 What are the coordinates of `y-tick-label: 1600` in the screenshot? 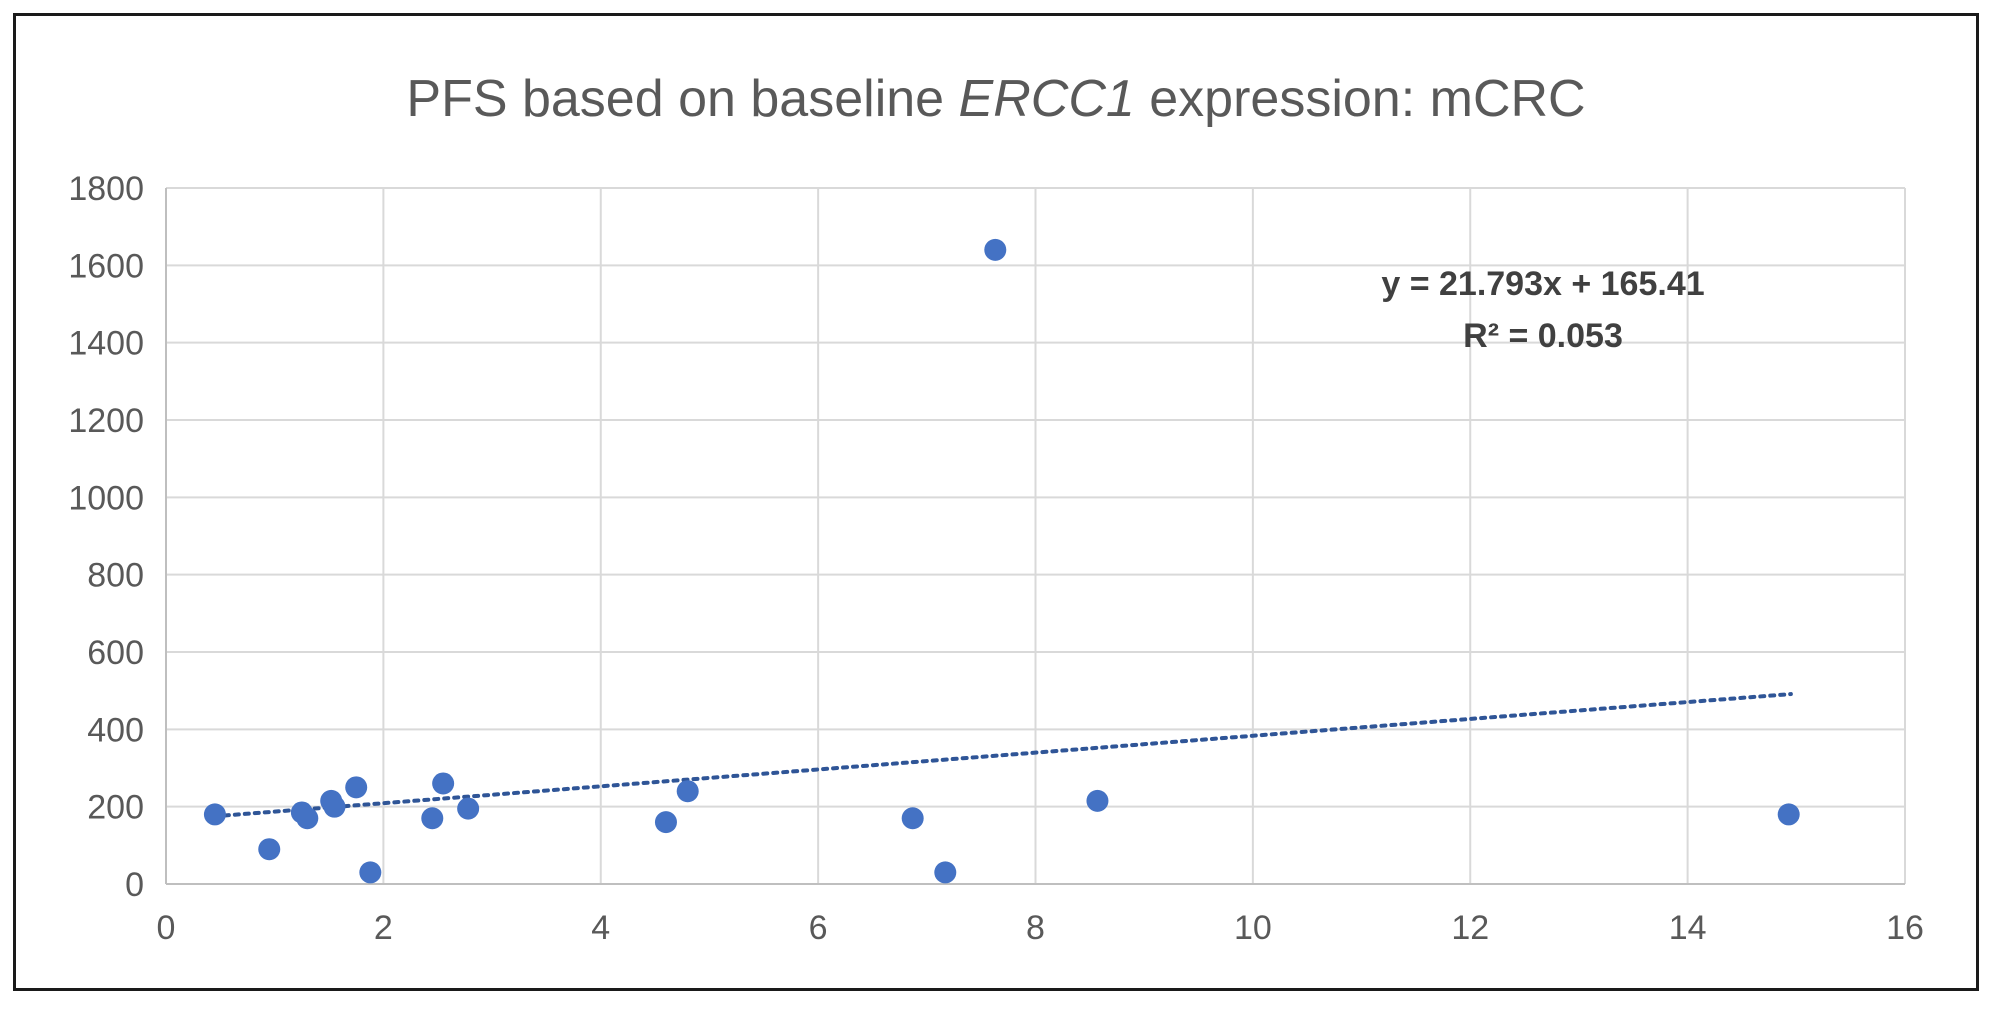 It's located at (106, 266).